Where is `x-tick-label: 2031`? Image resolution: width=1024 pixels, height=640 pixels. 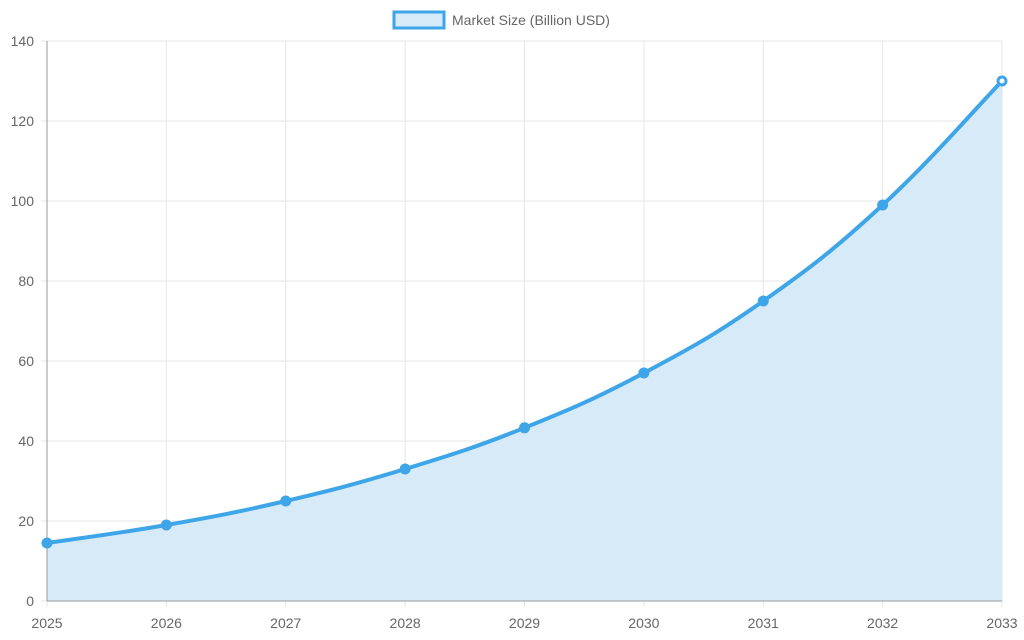 x-tick-label: 2031 is located at coordinates (763, 623).